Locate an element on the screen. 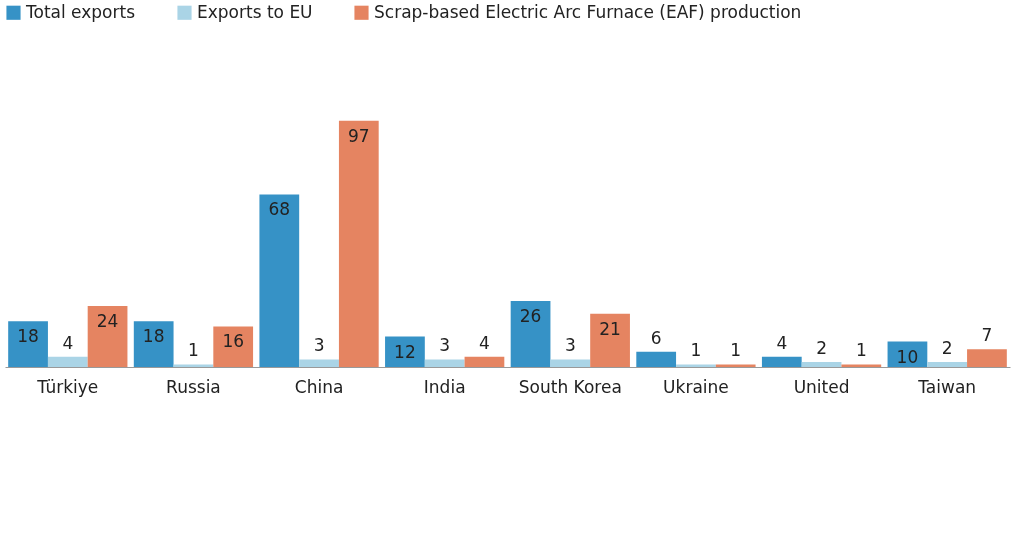  data-label: 16 is located at coordinates (233, 341).